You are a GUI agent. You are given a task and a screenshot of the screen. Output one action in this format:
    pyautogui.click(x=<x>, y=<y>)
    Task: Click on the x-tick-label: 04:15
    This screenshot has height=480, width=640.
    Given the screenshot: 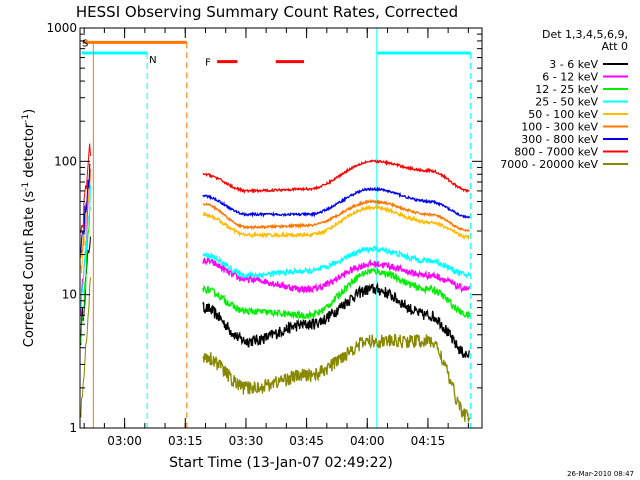 What is the action you would take?
    pyautogui.click(x=428, y=441)
    